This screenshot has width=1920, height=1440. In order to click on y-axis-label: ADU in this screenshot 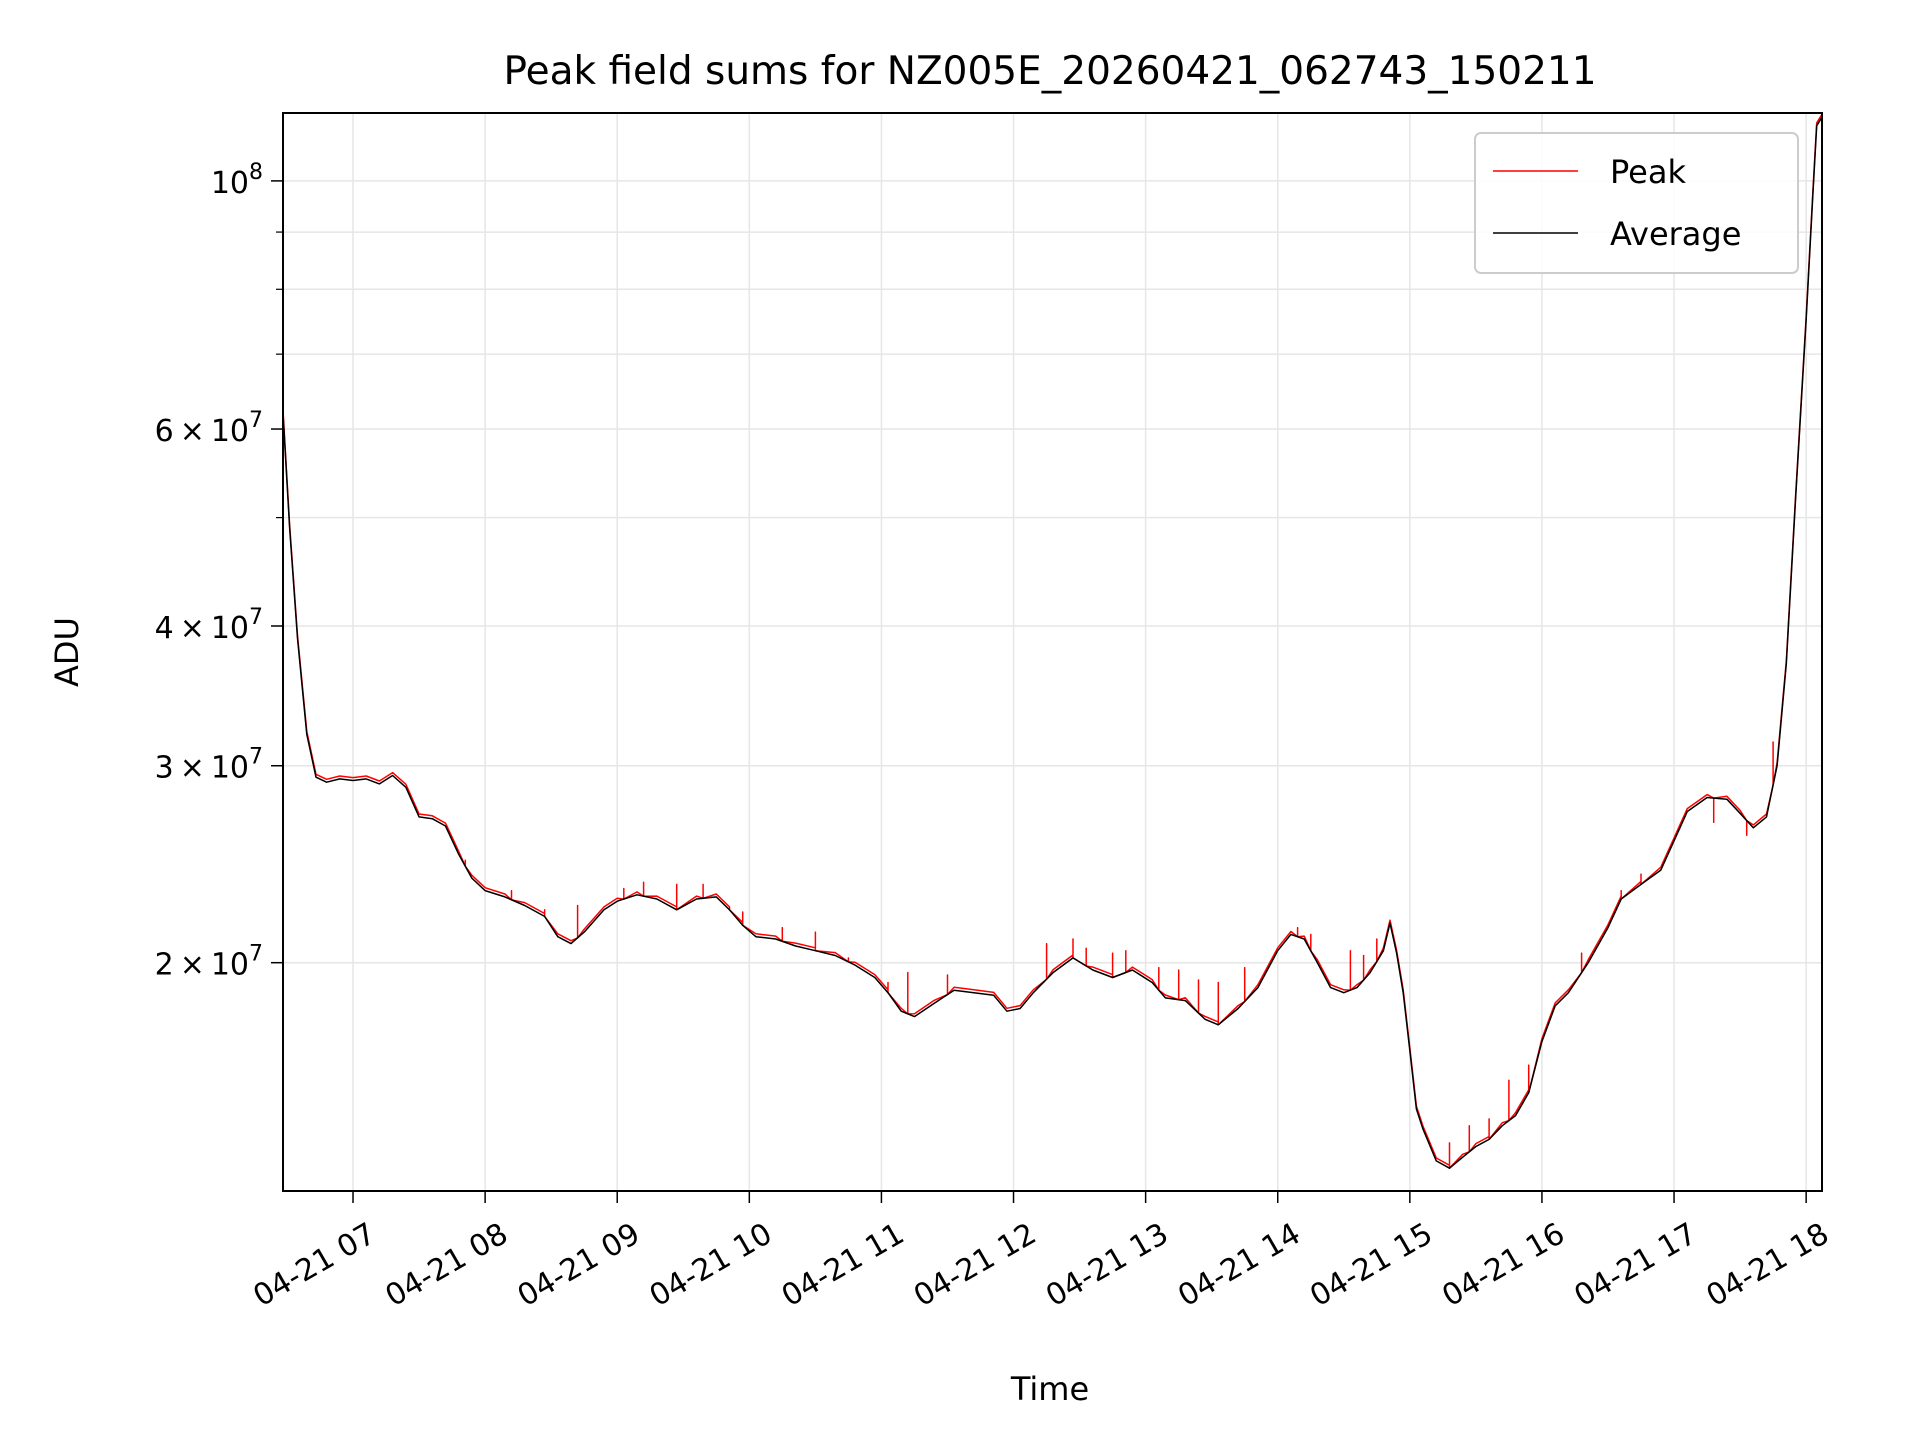, I will do `click(67, 652)`.